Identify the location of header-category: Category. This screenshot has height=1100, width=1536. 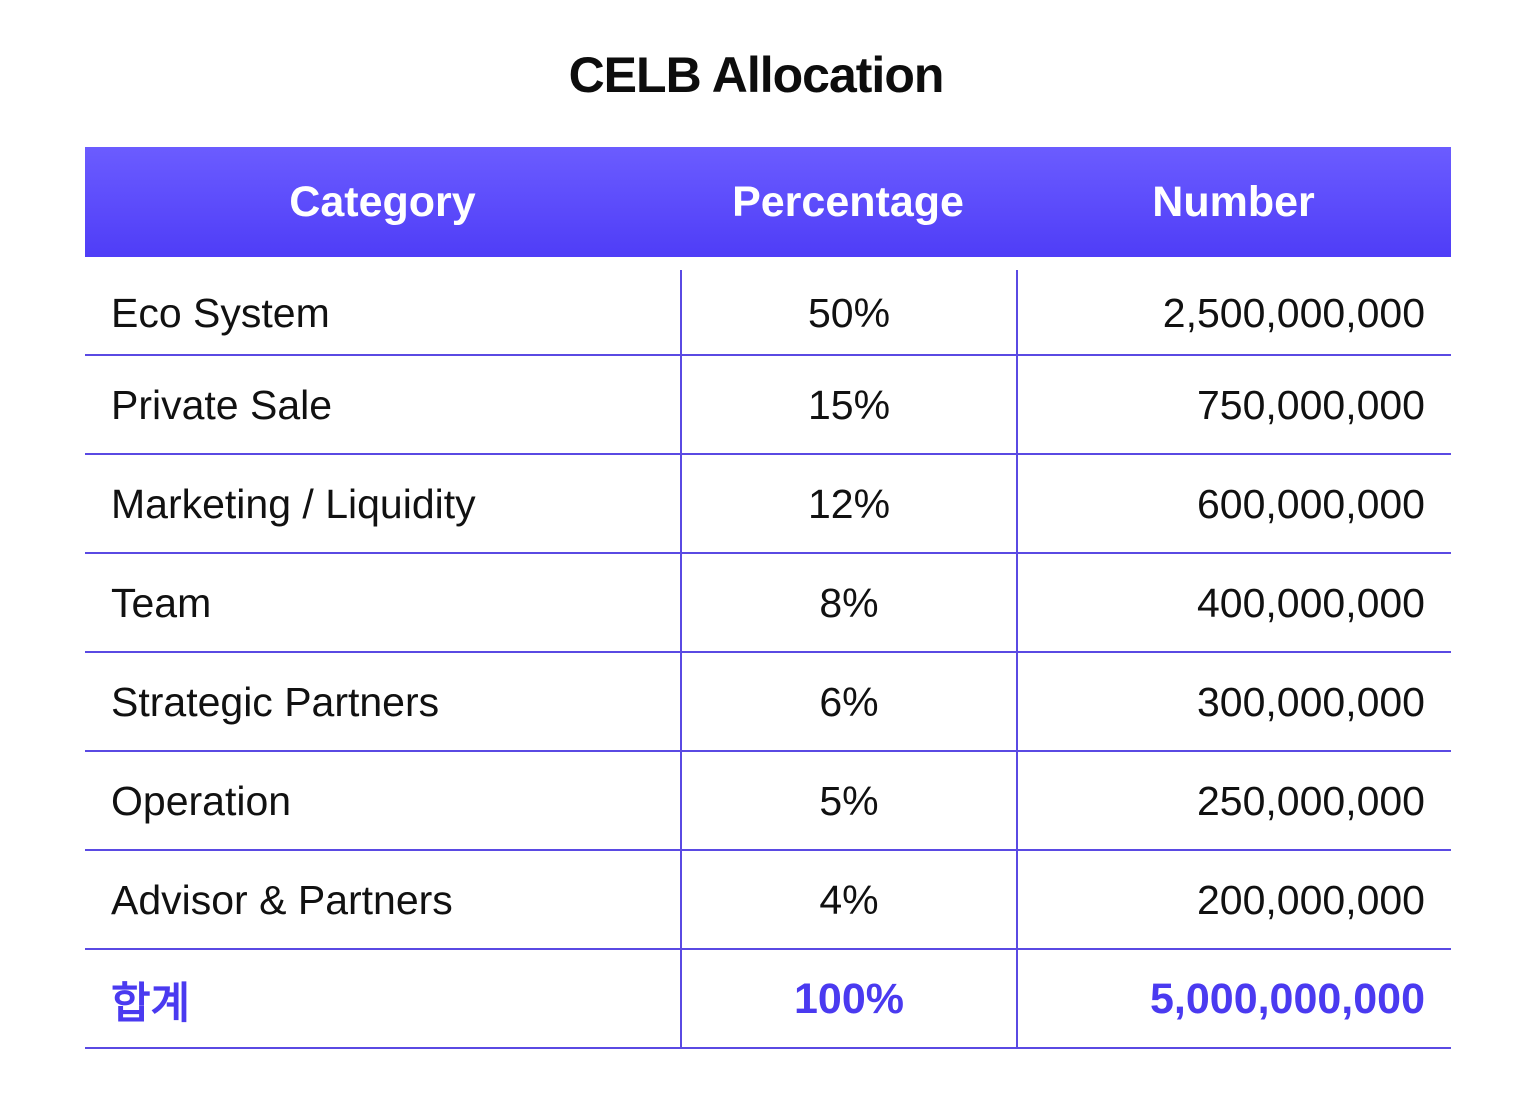
(382, 201).